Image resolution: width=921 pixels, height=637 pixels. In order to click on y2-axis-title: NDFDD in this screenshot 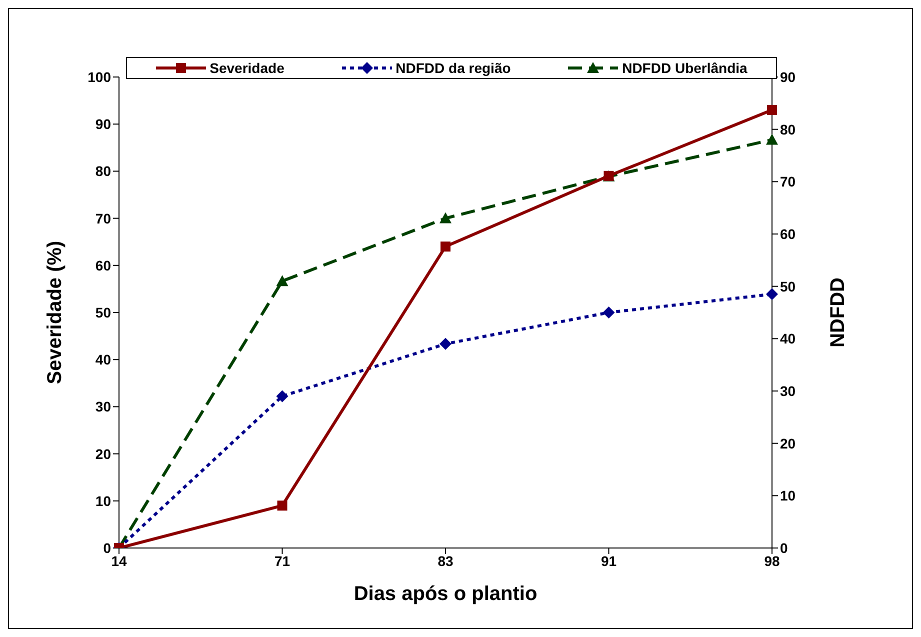, I will do `click(838, 313)`.